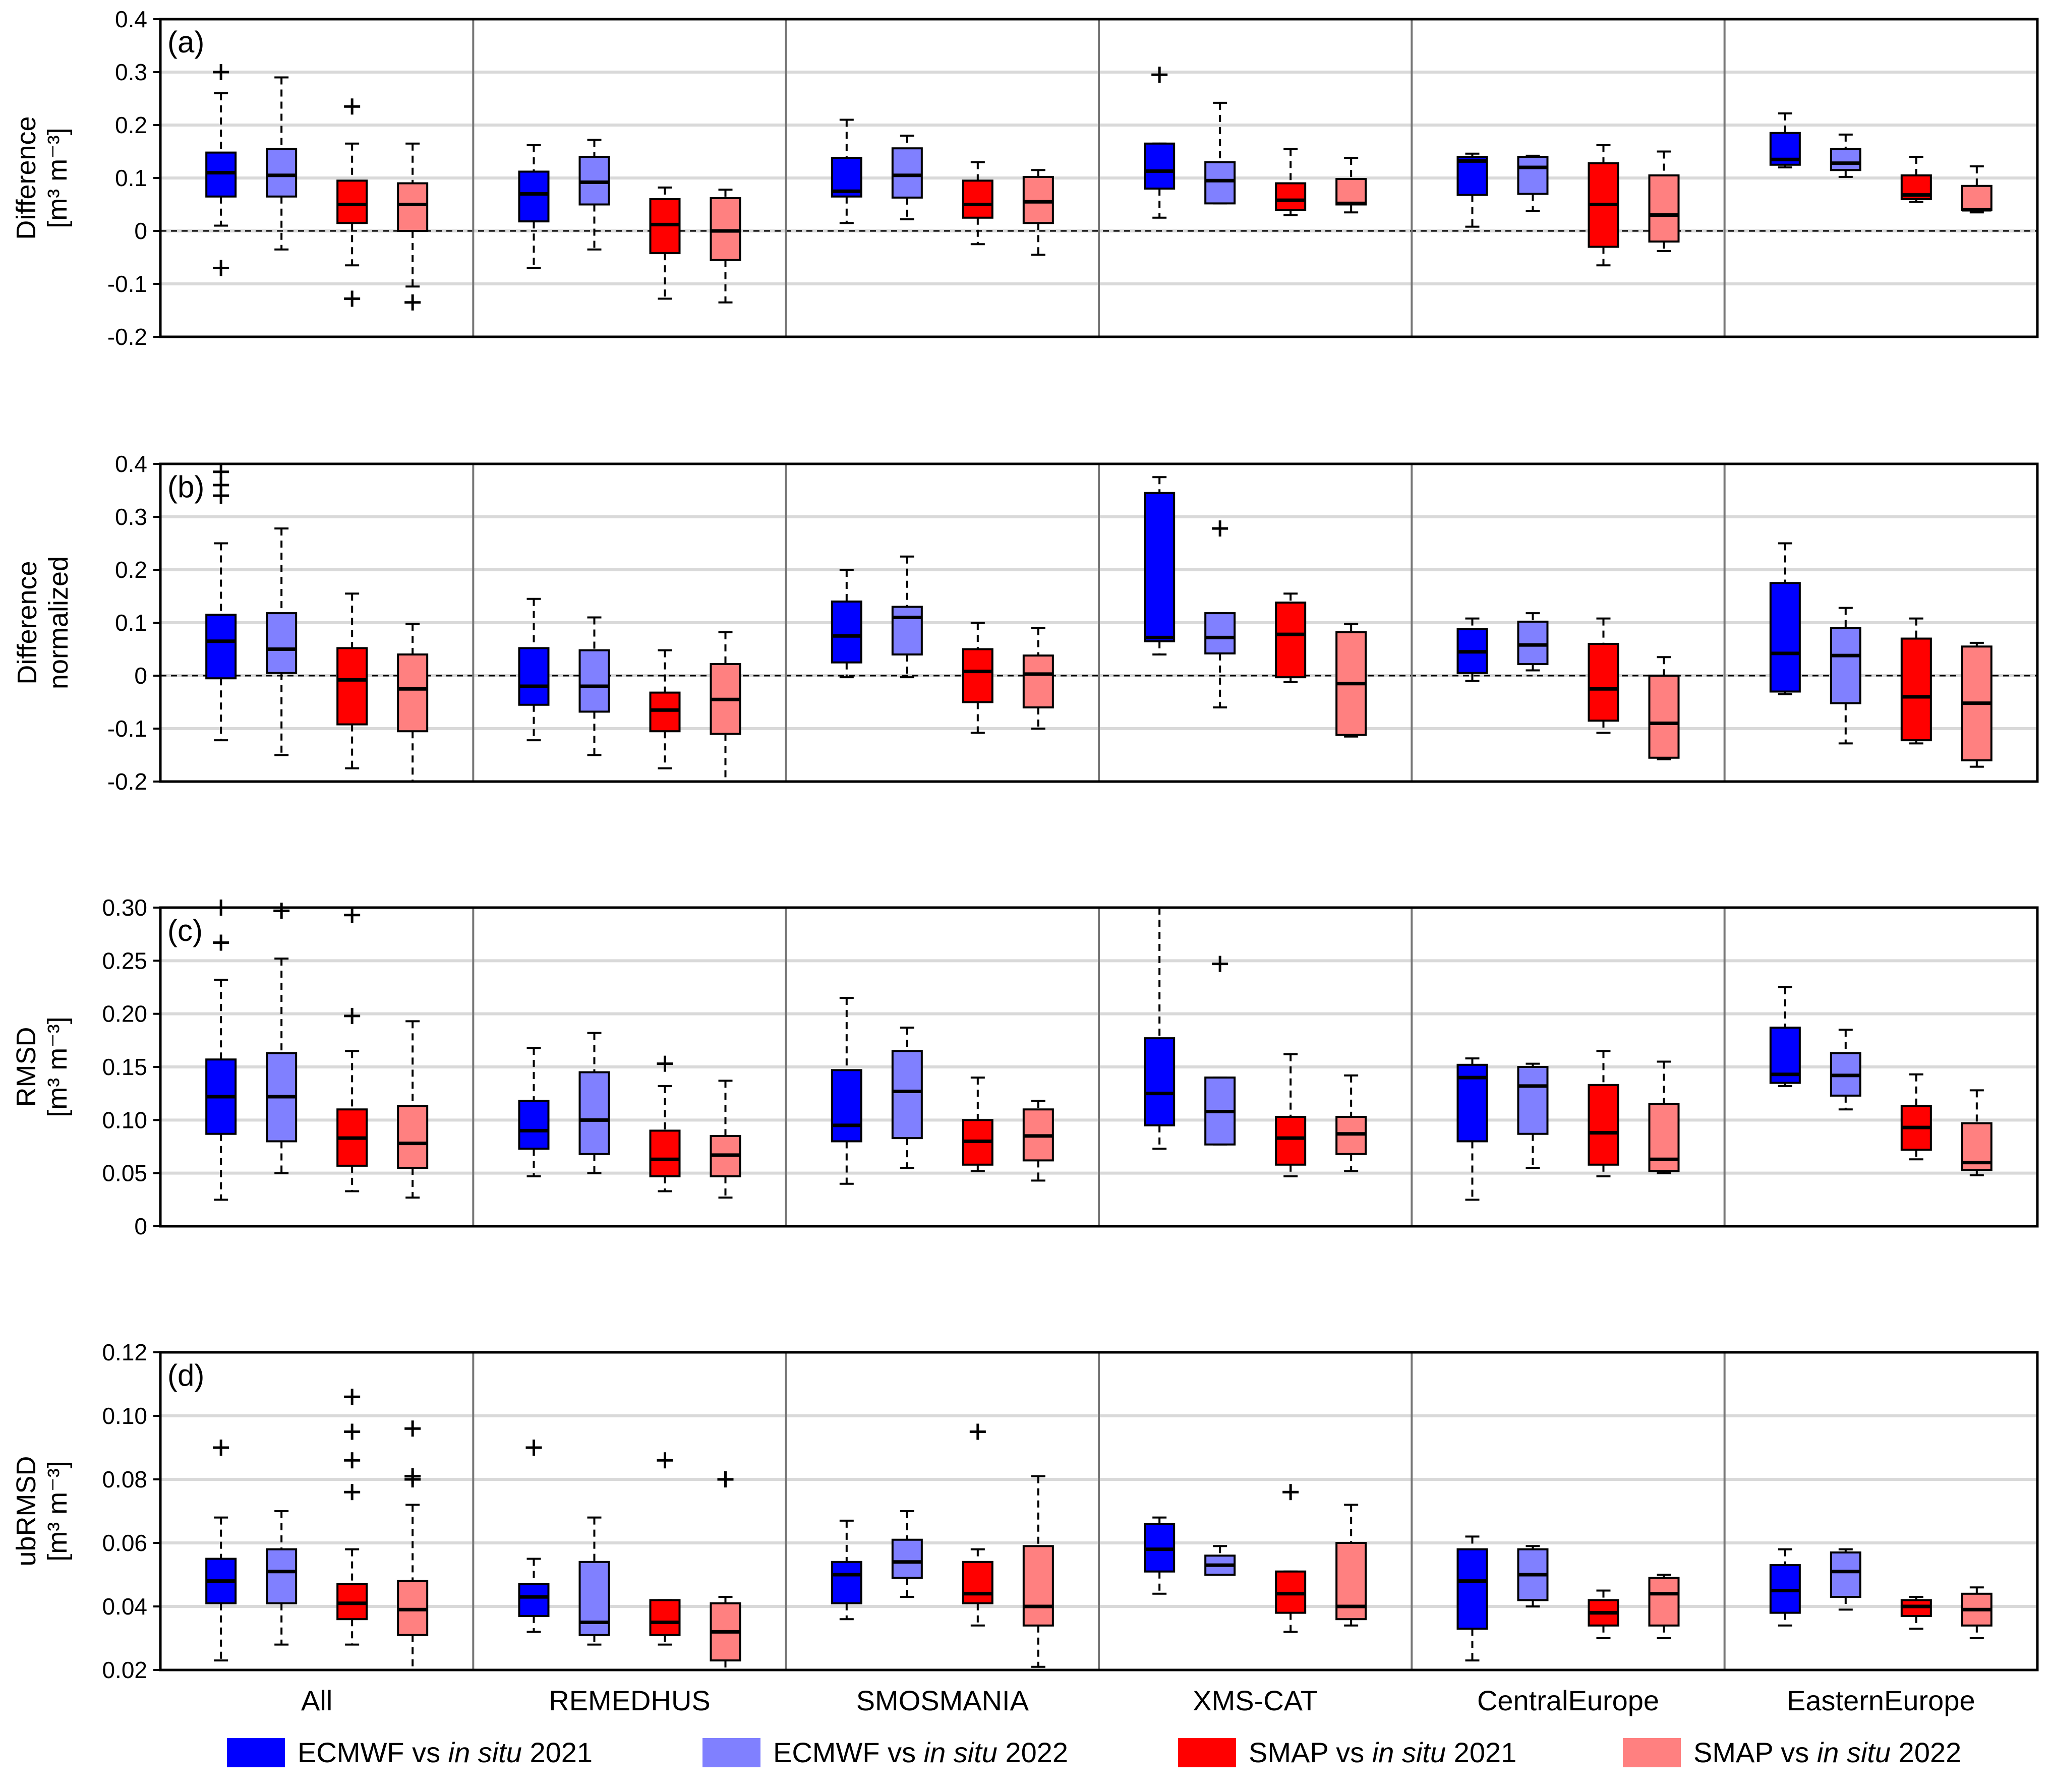  I want to click on category-label: CentralEurope, so click(1568, 1700).